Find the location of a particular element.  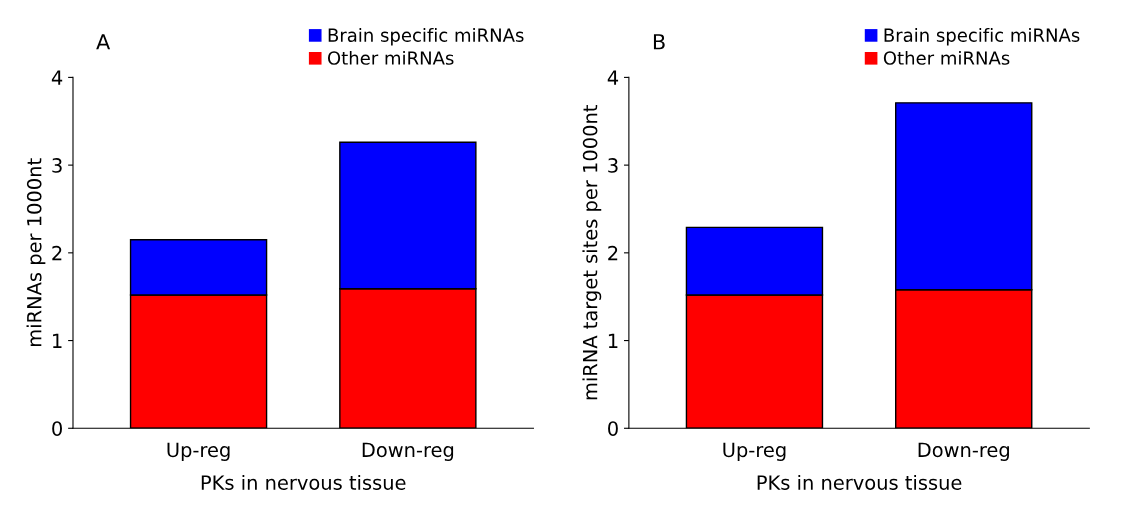

y-axis-title: miRNA target sites per 1000nt is located at coordinates (592, 252).